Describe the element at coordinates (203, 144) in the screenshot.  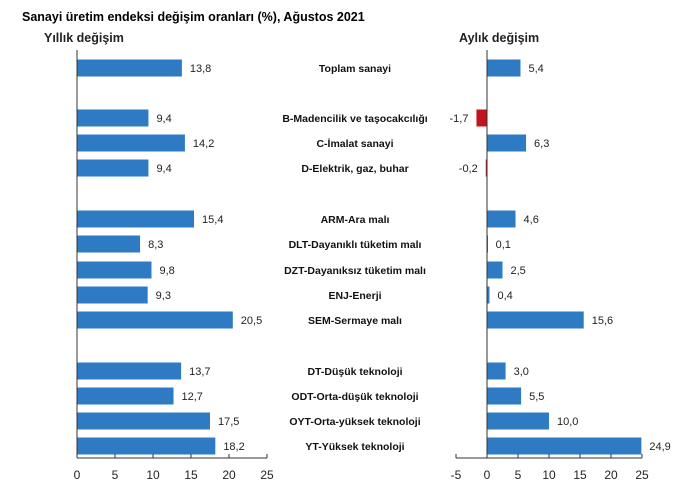
I see `annual-data-label: 14,2` at that location.